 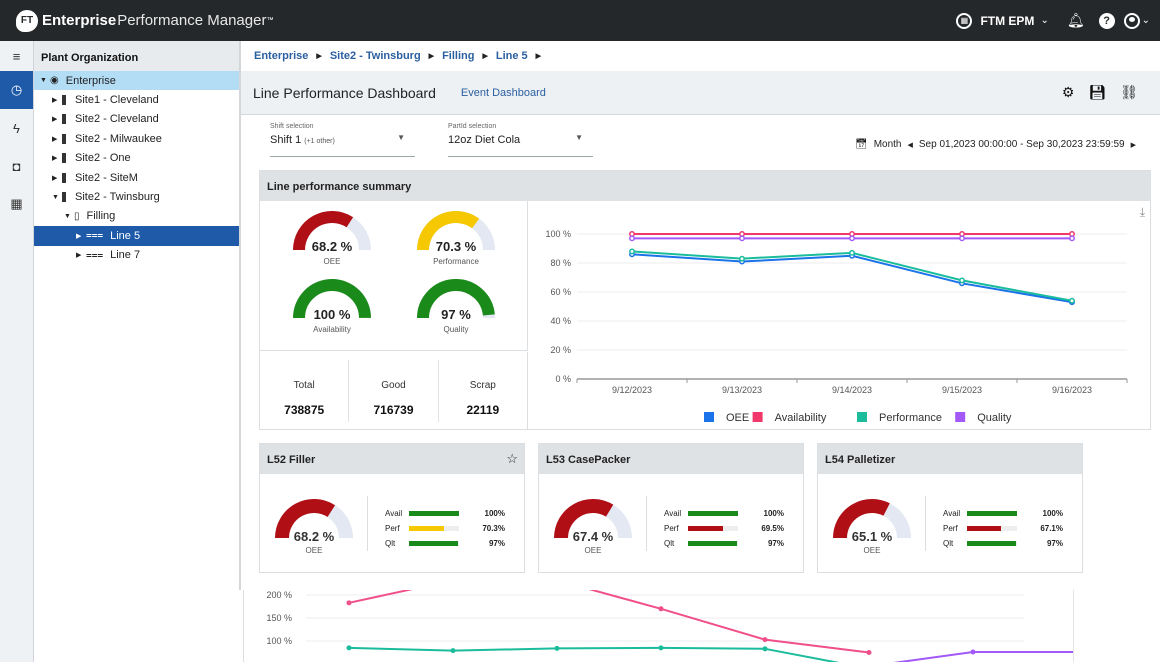 I want to click on enterprise-icon: ◉, so click(x=54, y=81).